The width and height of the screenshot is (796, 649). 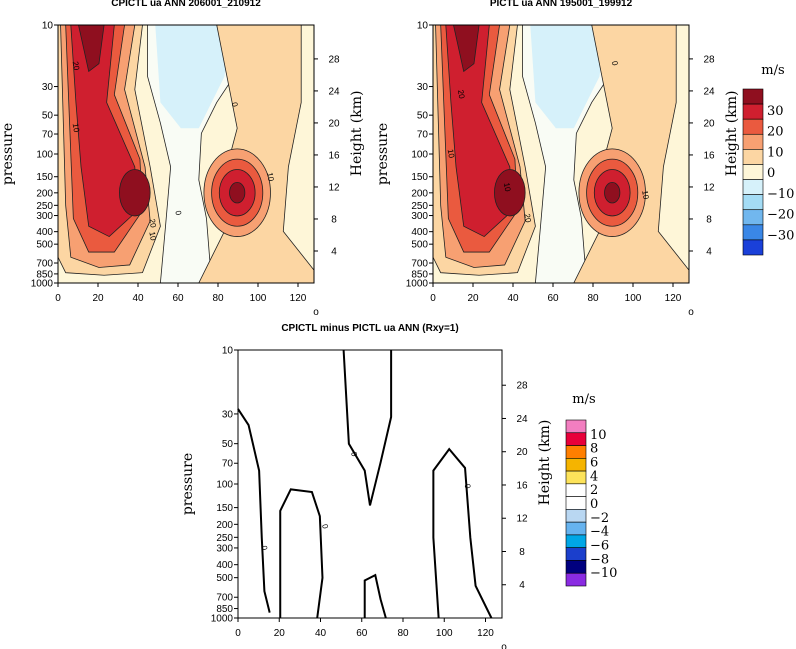 What do you see at coordinates (594, 463) in the screenshot?
I see `colorbar-label: 6` at bounding box center [594, 463].